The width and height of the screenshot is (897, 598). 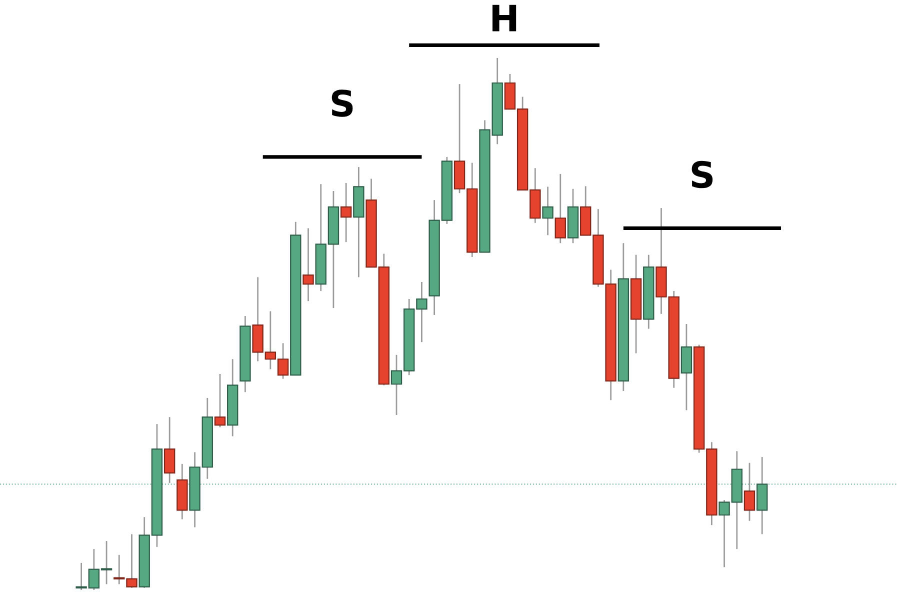 I want to click on ref-line-label: H, so click(x=504, y=18).